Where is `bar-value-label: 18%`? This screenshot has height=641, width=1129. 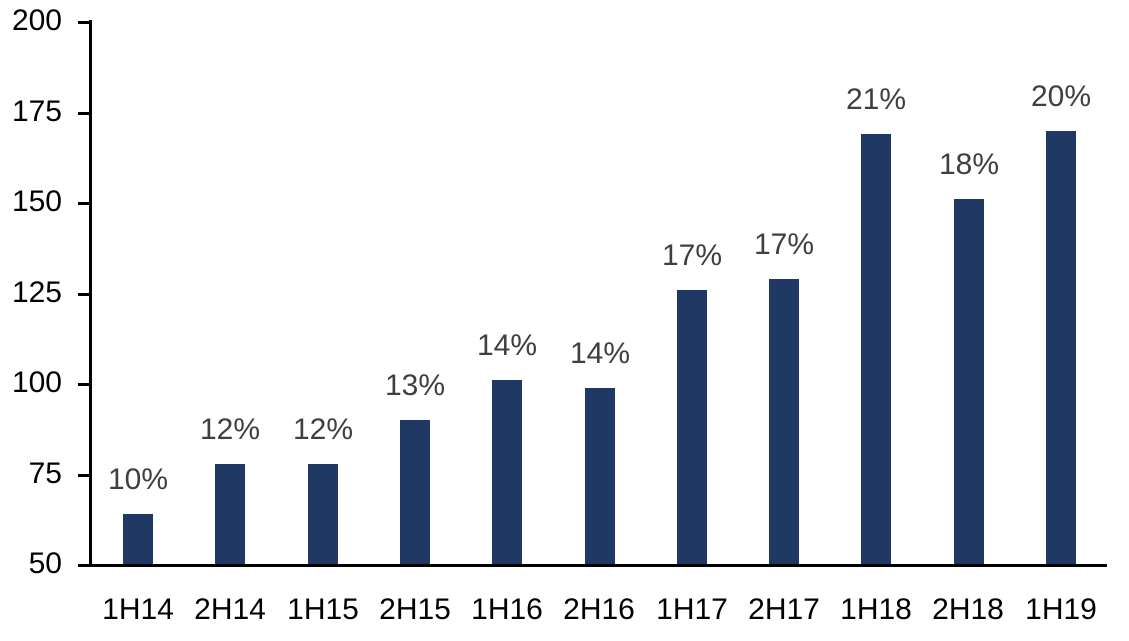
bar-value-label: 18% is located at coordinates (969, 164).